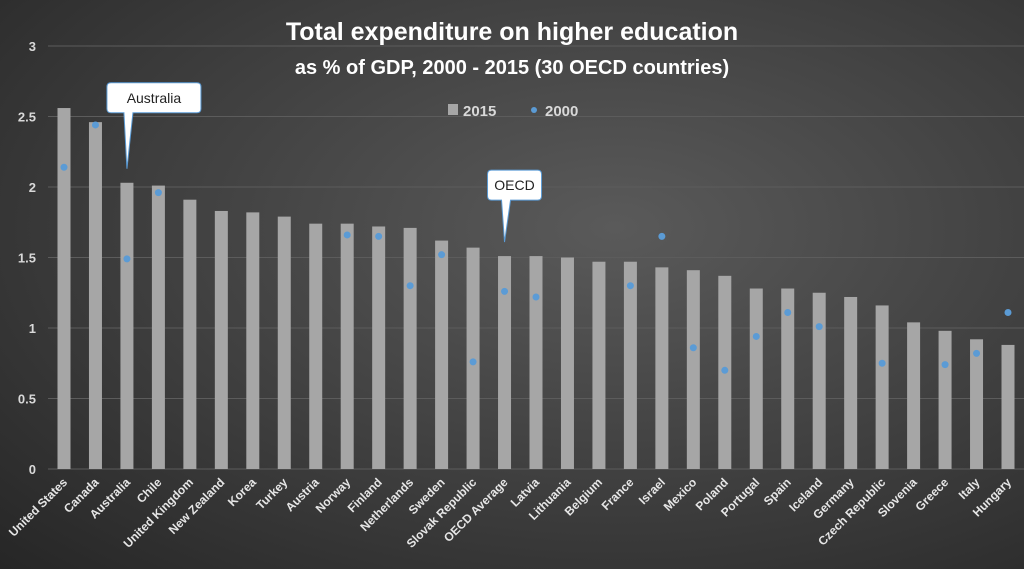 This screenshot has height=569, width=1024. What do you see at coordinates (27, 399) in the screenshot?
I see `y-tick-label: 0.5` at bounding box center [27, 399].